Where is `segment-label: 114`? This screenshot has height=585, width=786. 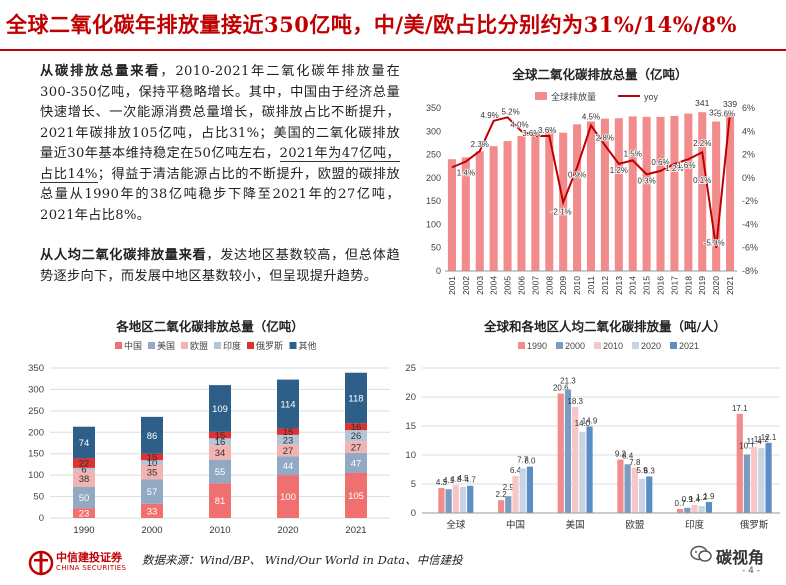 segment-label: 114 is located at coordinates (287, 405).